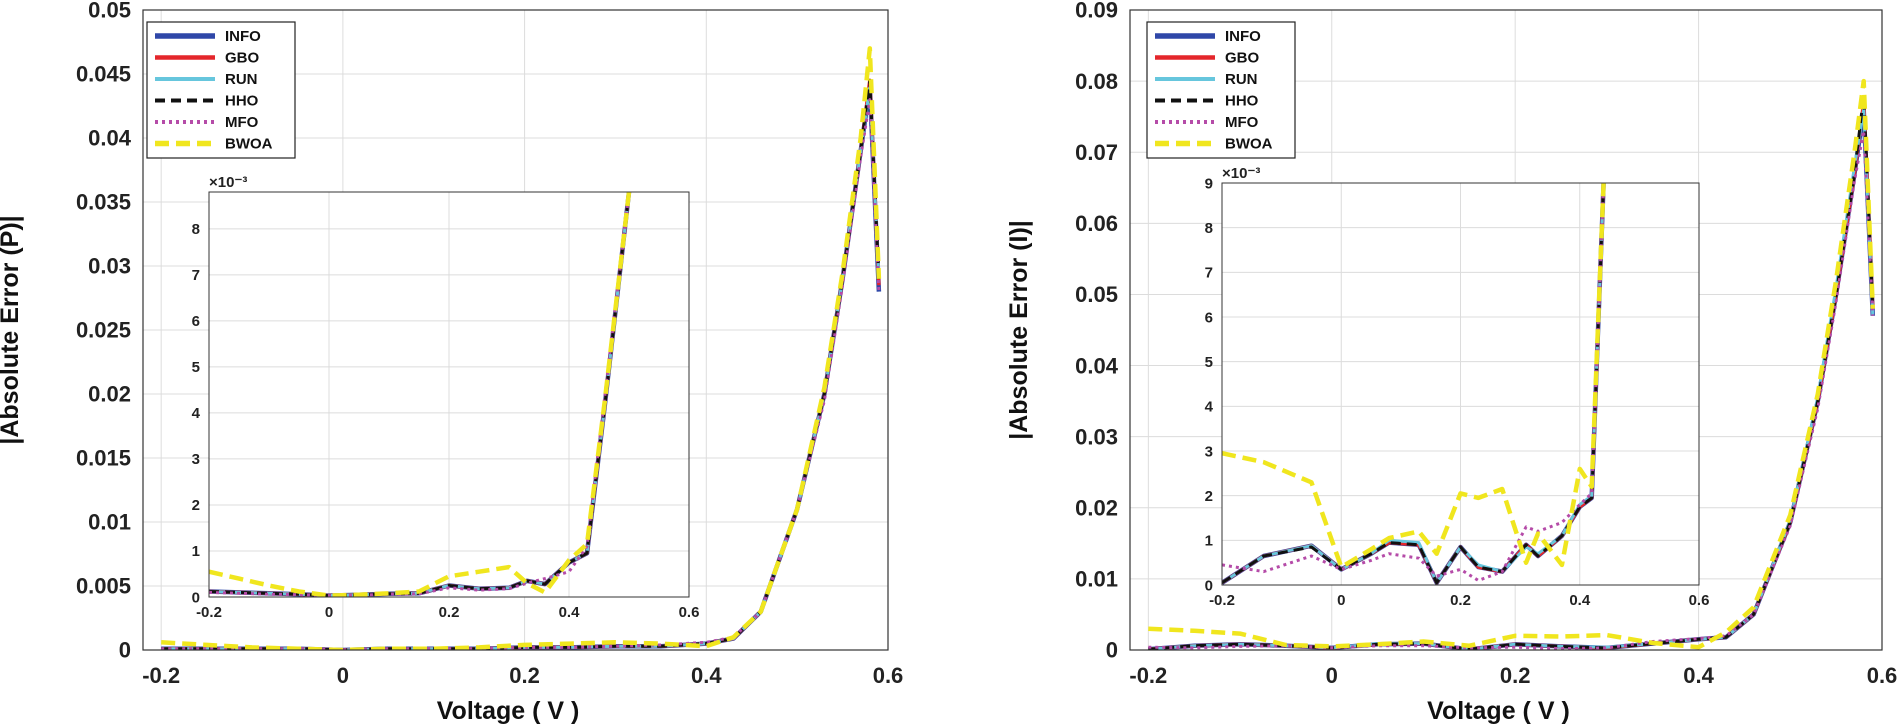 Image resolution: width=1900 pixels, height=725 pixels. Describe the element at coordinates (161, 675) in the screenshot. I see `chart1-xtick-label: -0.2` at that location.